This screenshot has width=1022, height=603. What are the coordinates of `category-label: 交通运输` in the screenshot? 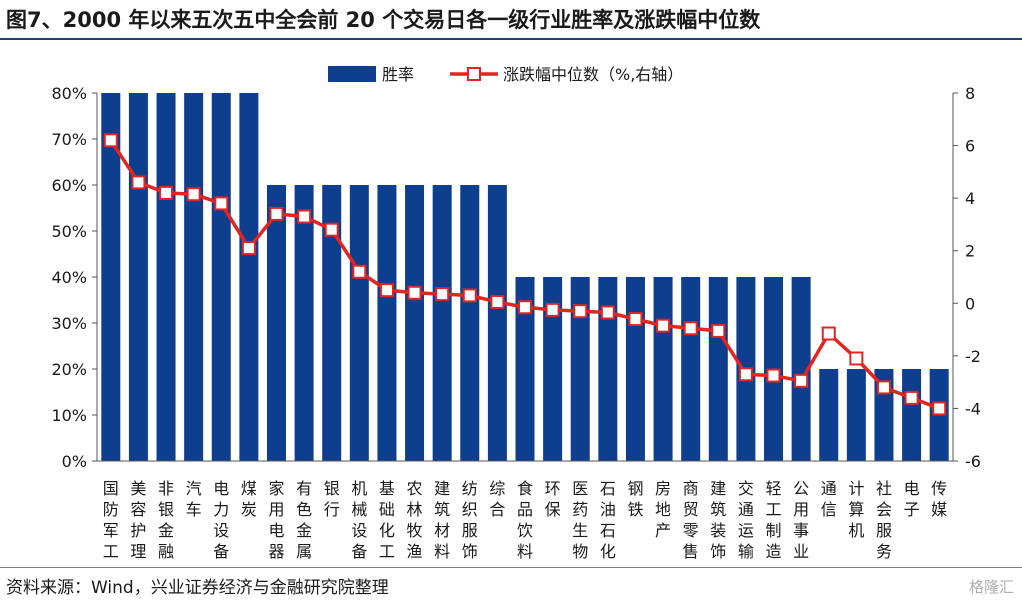 It's located at (746, 520).